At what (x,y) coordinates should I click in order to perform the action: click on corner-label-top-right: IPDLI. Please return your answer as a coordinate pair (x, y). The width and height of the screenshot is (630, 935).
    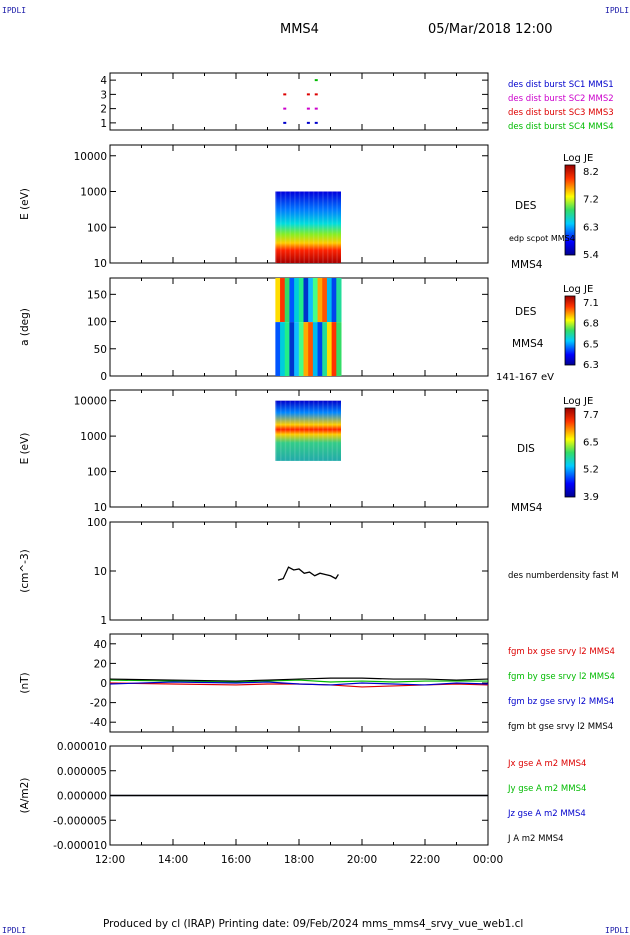
    Looking at the image, I should click on (617, 10).